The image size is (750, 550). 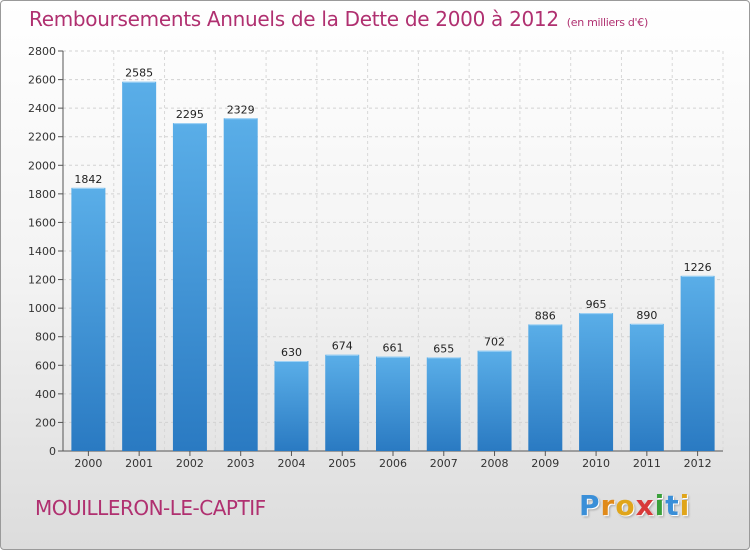 I want to click on data-label-2011: 890, so click(x=646, y=315).